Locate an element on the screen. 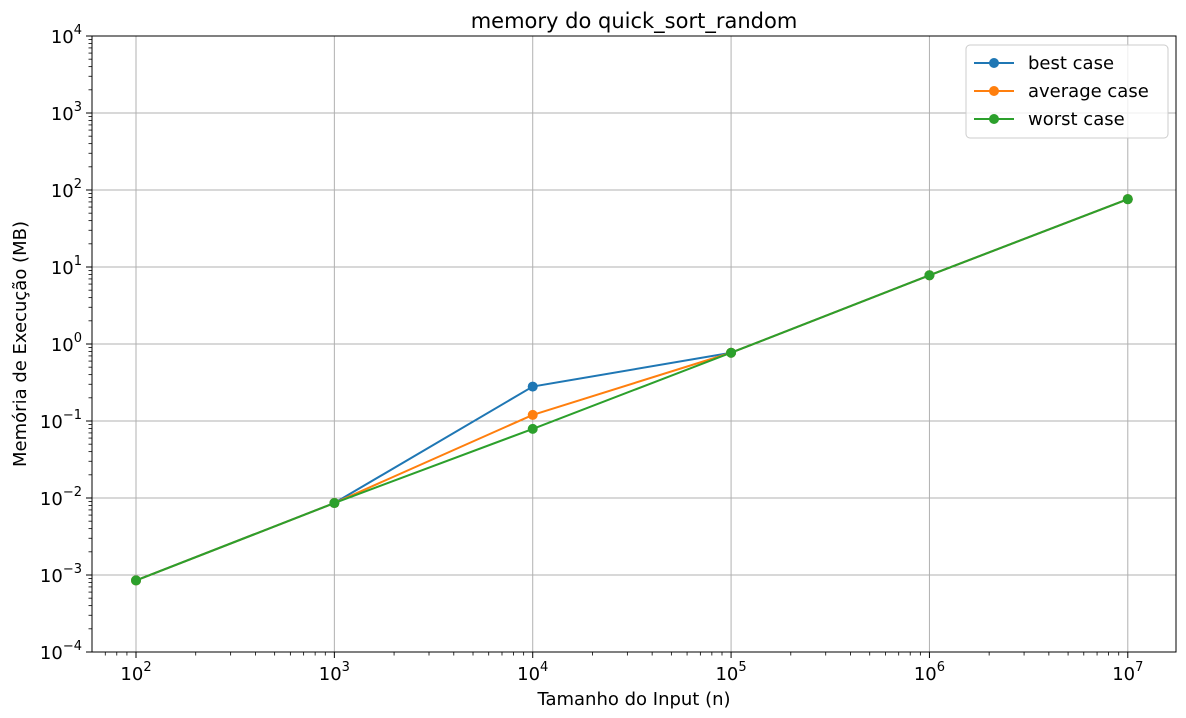 This screenshot has height=718, width=1186. y-tick-label-exponent: 0 is located at coordinates (78, 338).